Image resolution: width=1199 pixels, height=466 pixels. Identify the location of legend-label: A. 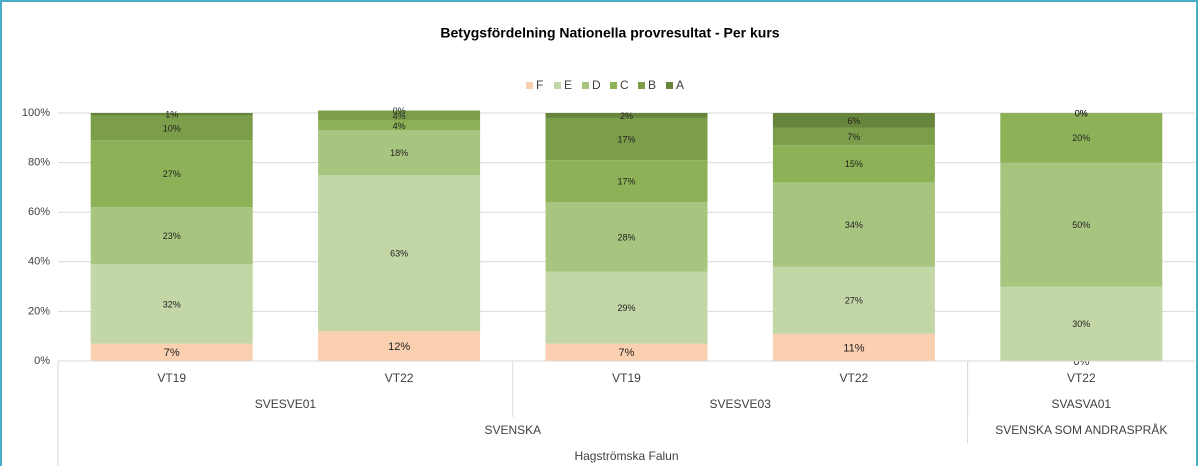
(680, 85).